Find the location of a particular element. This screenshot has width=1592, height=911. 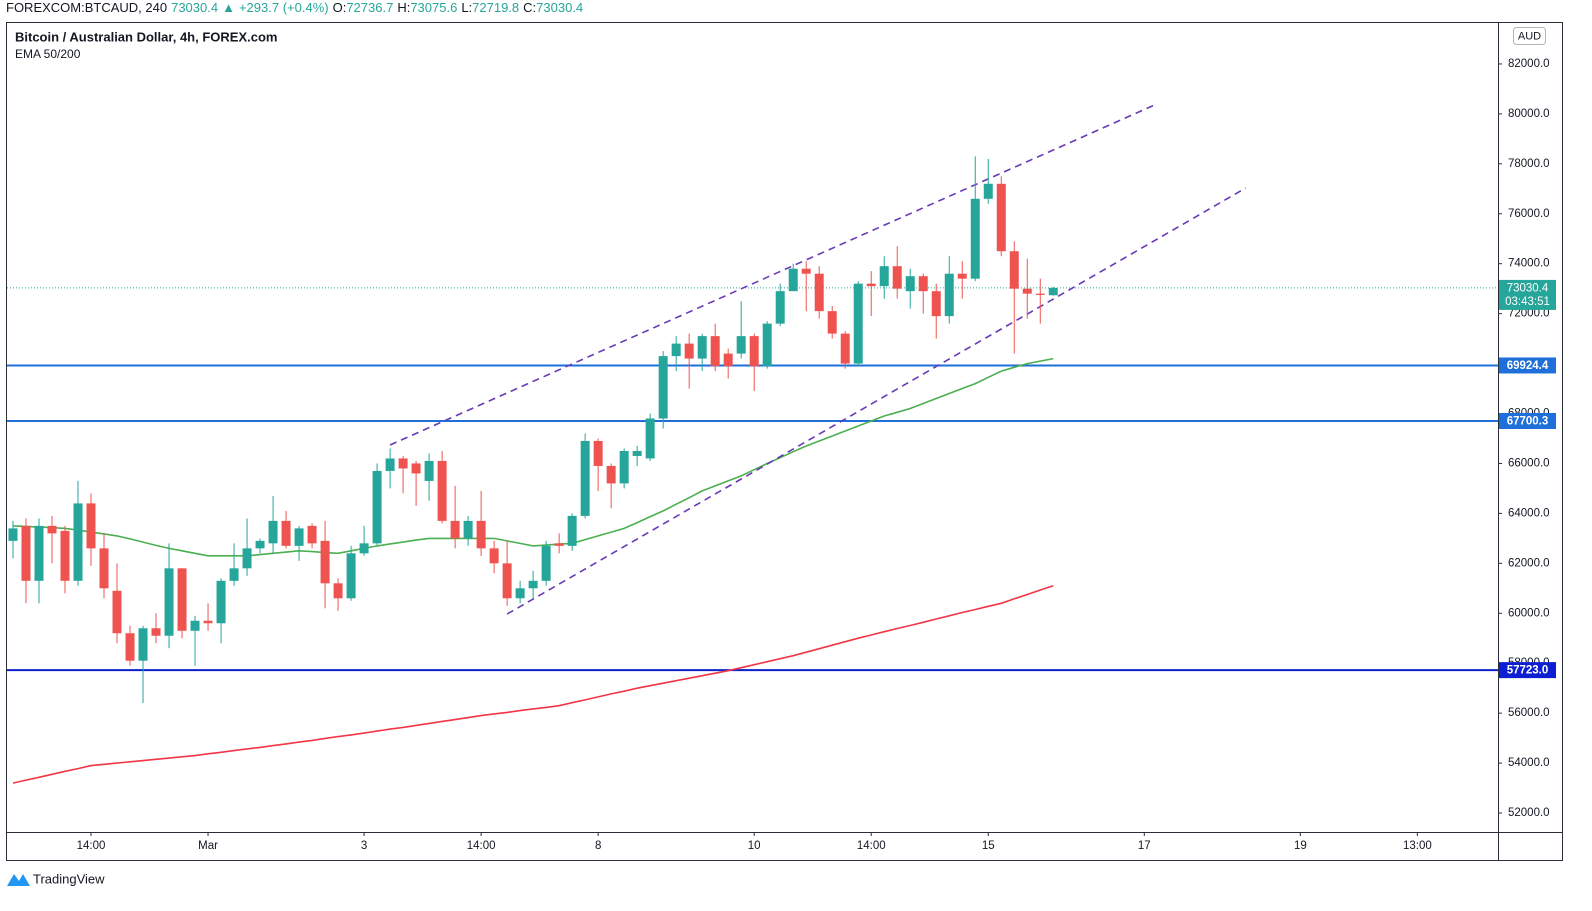

currency-label: AUD is located at coordinates (1529, 36).